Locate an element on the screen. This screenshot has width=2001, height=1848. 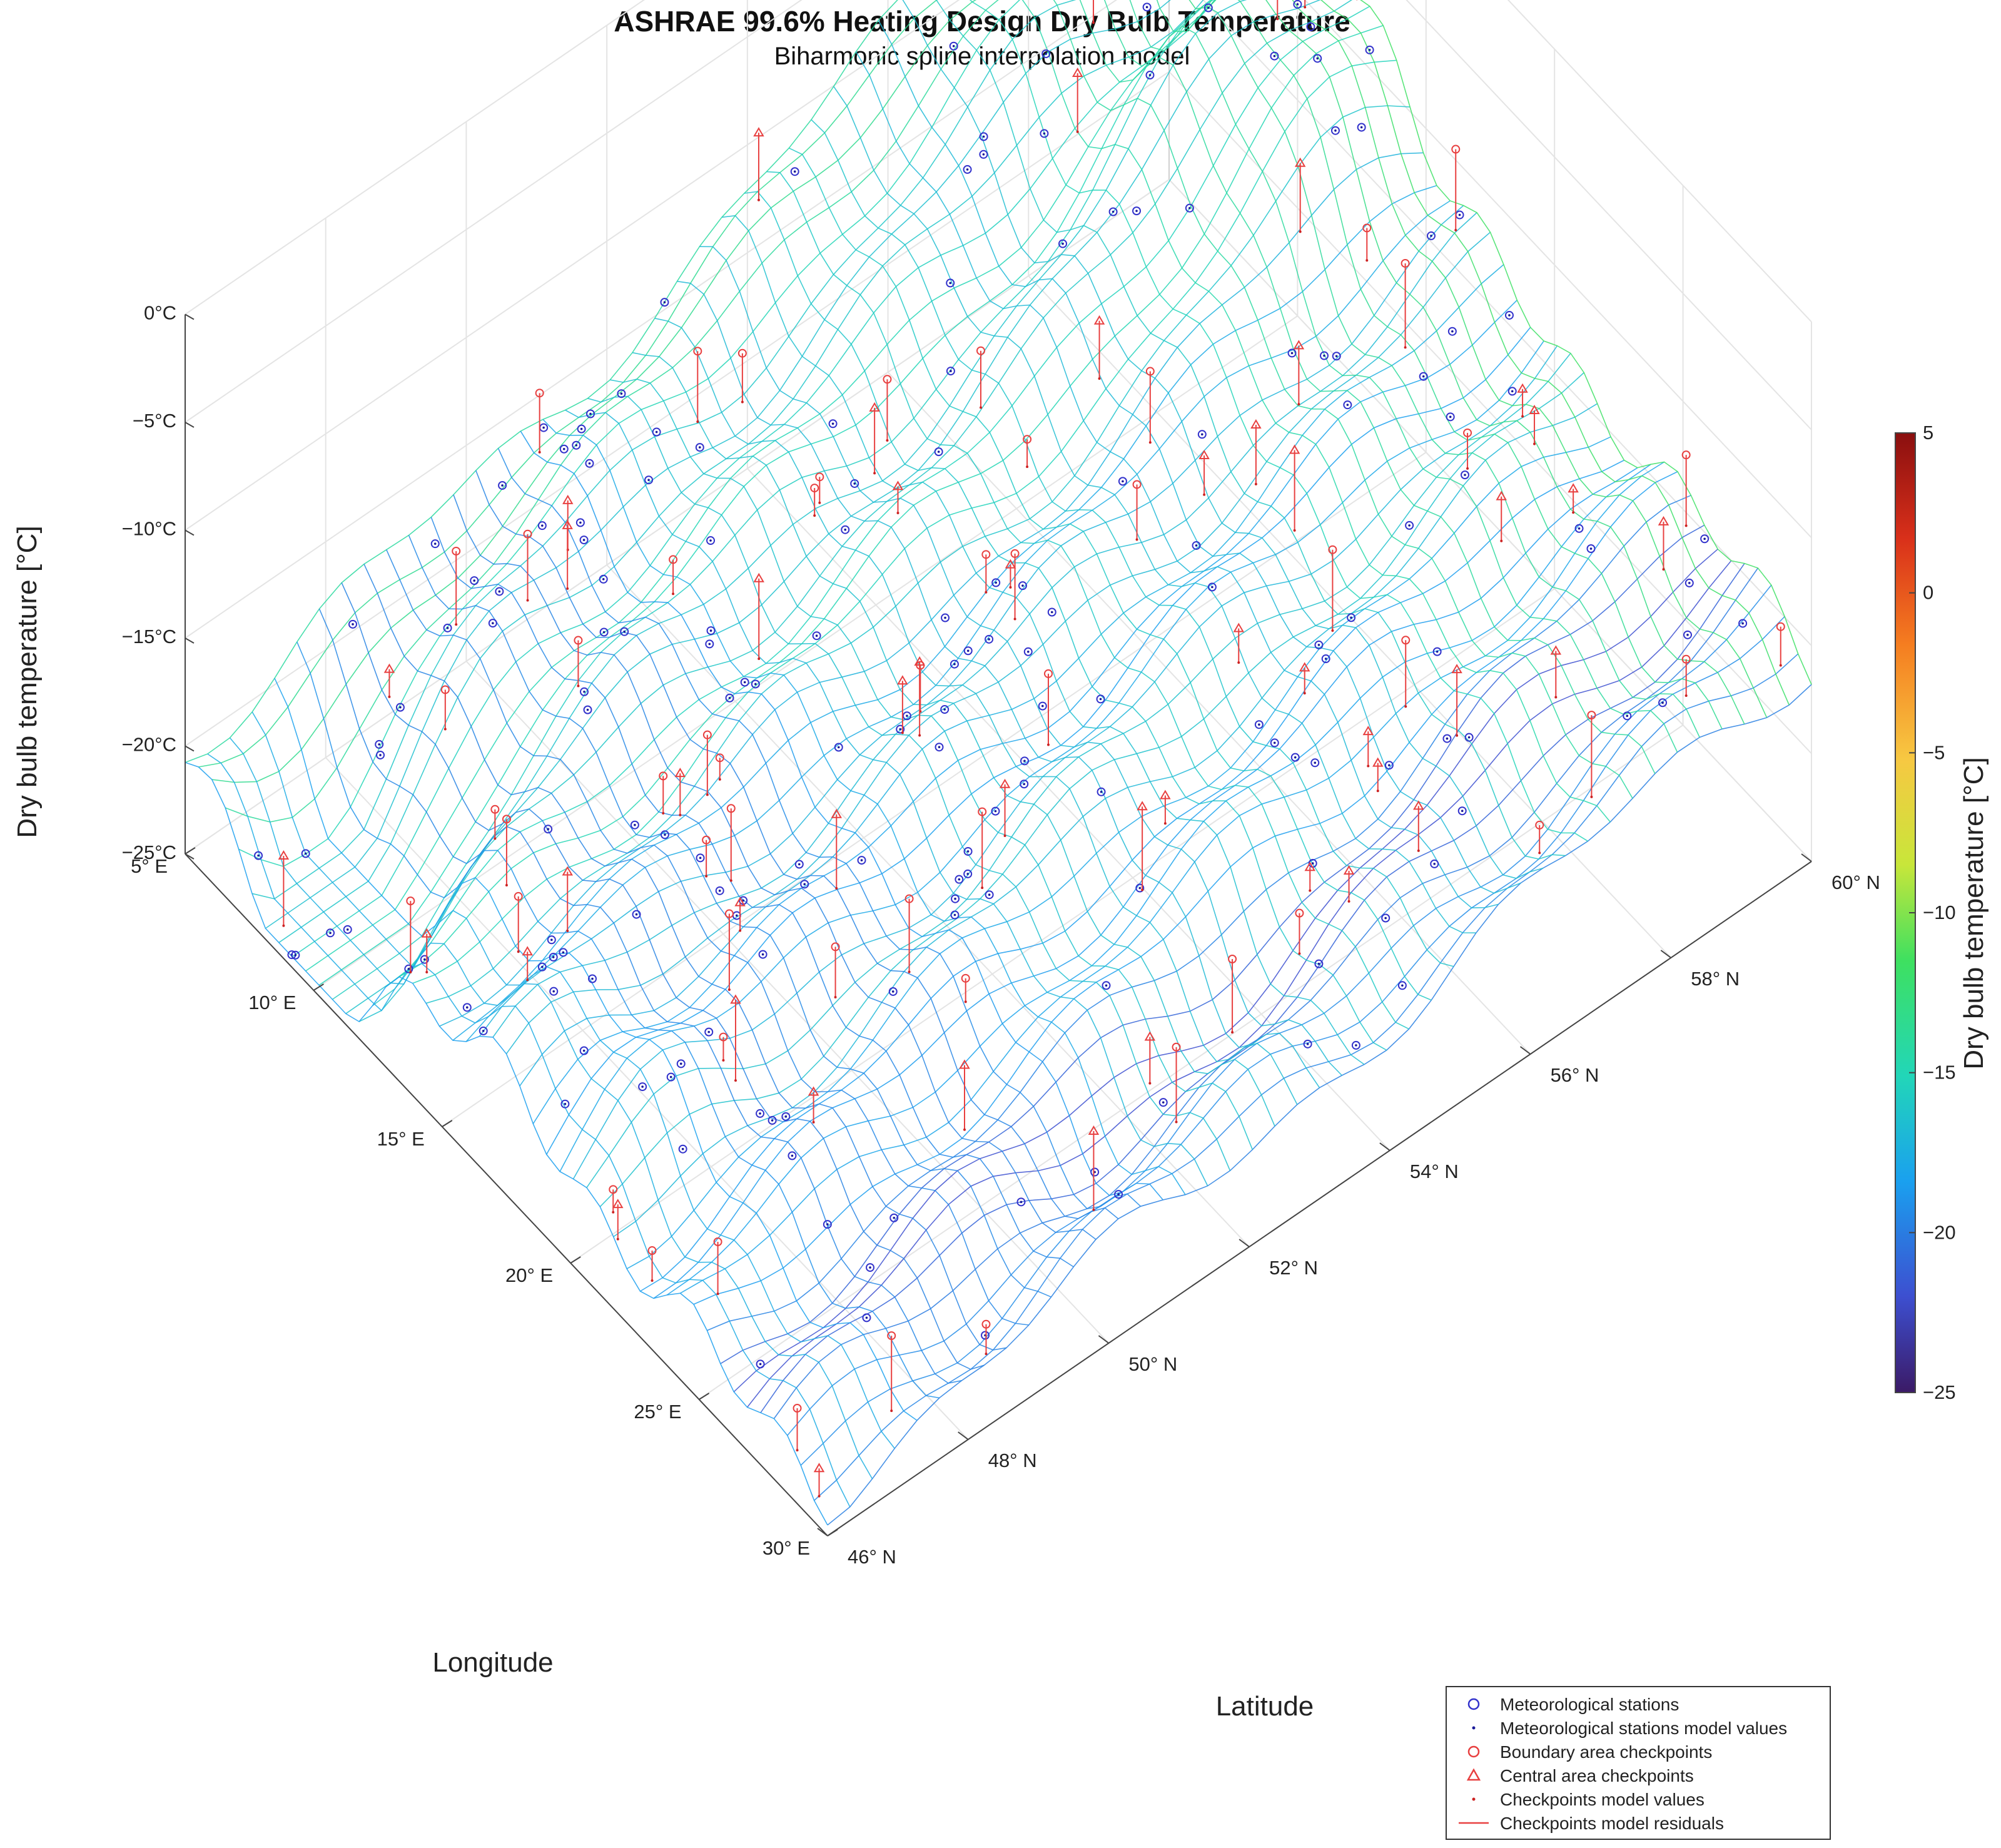
lat-gridline-floor is located at coordinates (647, 1098).